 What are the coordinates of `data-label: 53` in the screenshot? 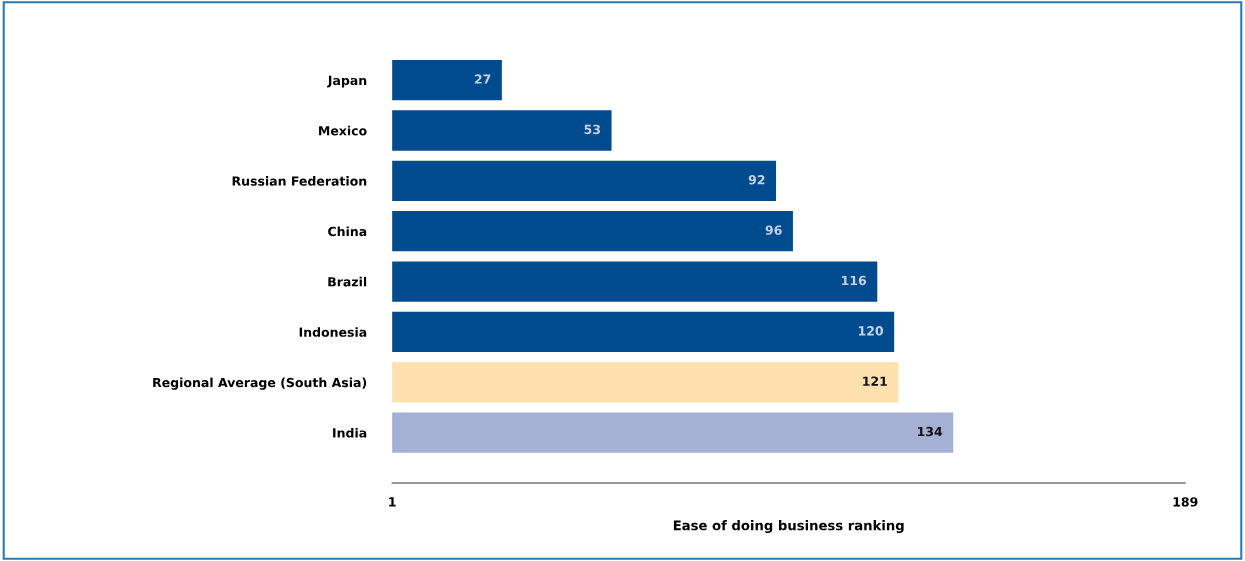 It's located at (592, 129).